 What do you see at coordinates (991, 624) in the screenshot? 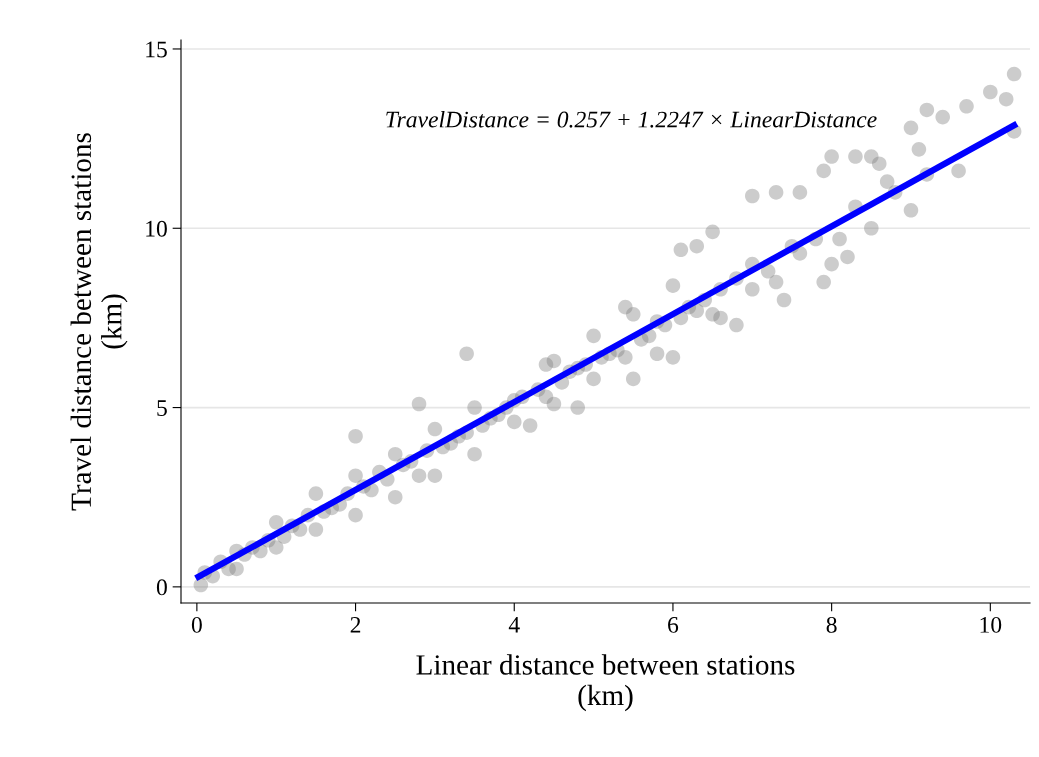
I see `x-tick-label: 10` at bounding box center [991, 624].